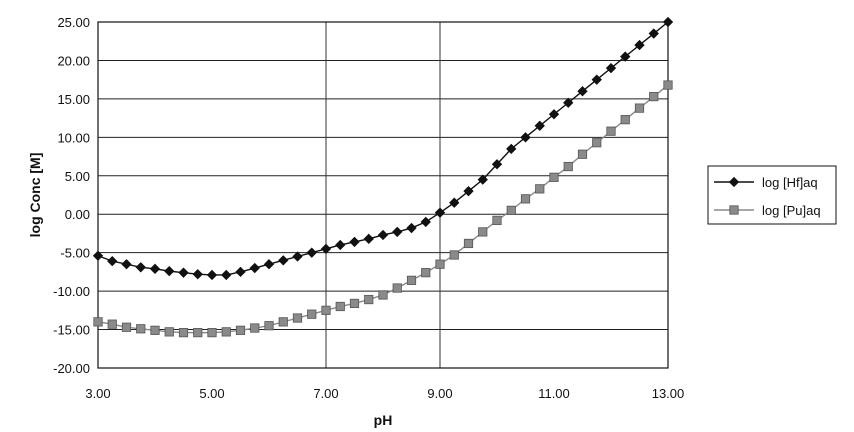  Describe the element at coordinates (791, 210) in the screenshot. I see `legend-label: log [Pu]aq` at that location.